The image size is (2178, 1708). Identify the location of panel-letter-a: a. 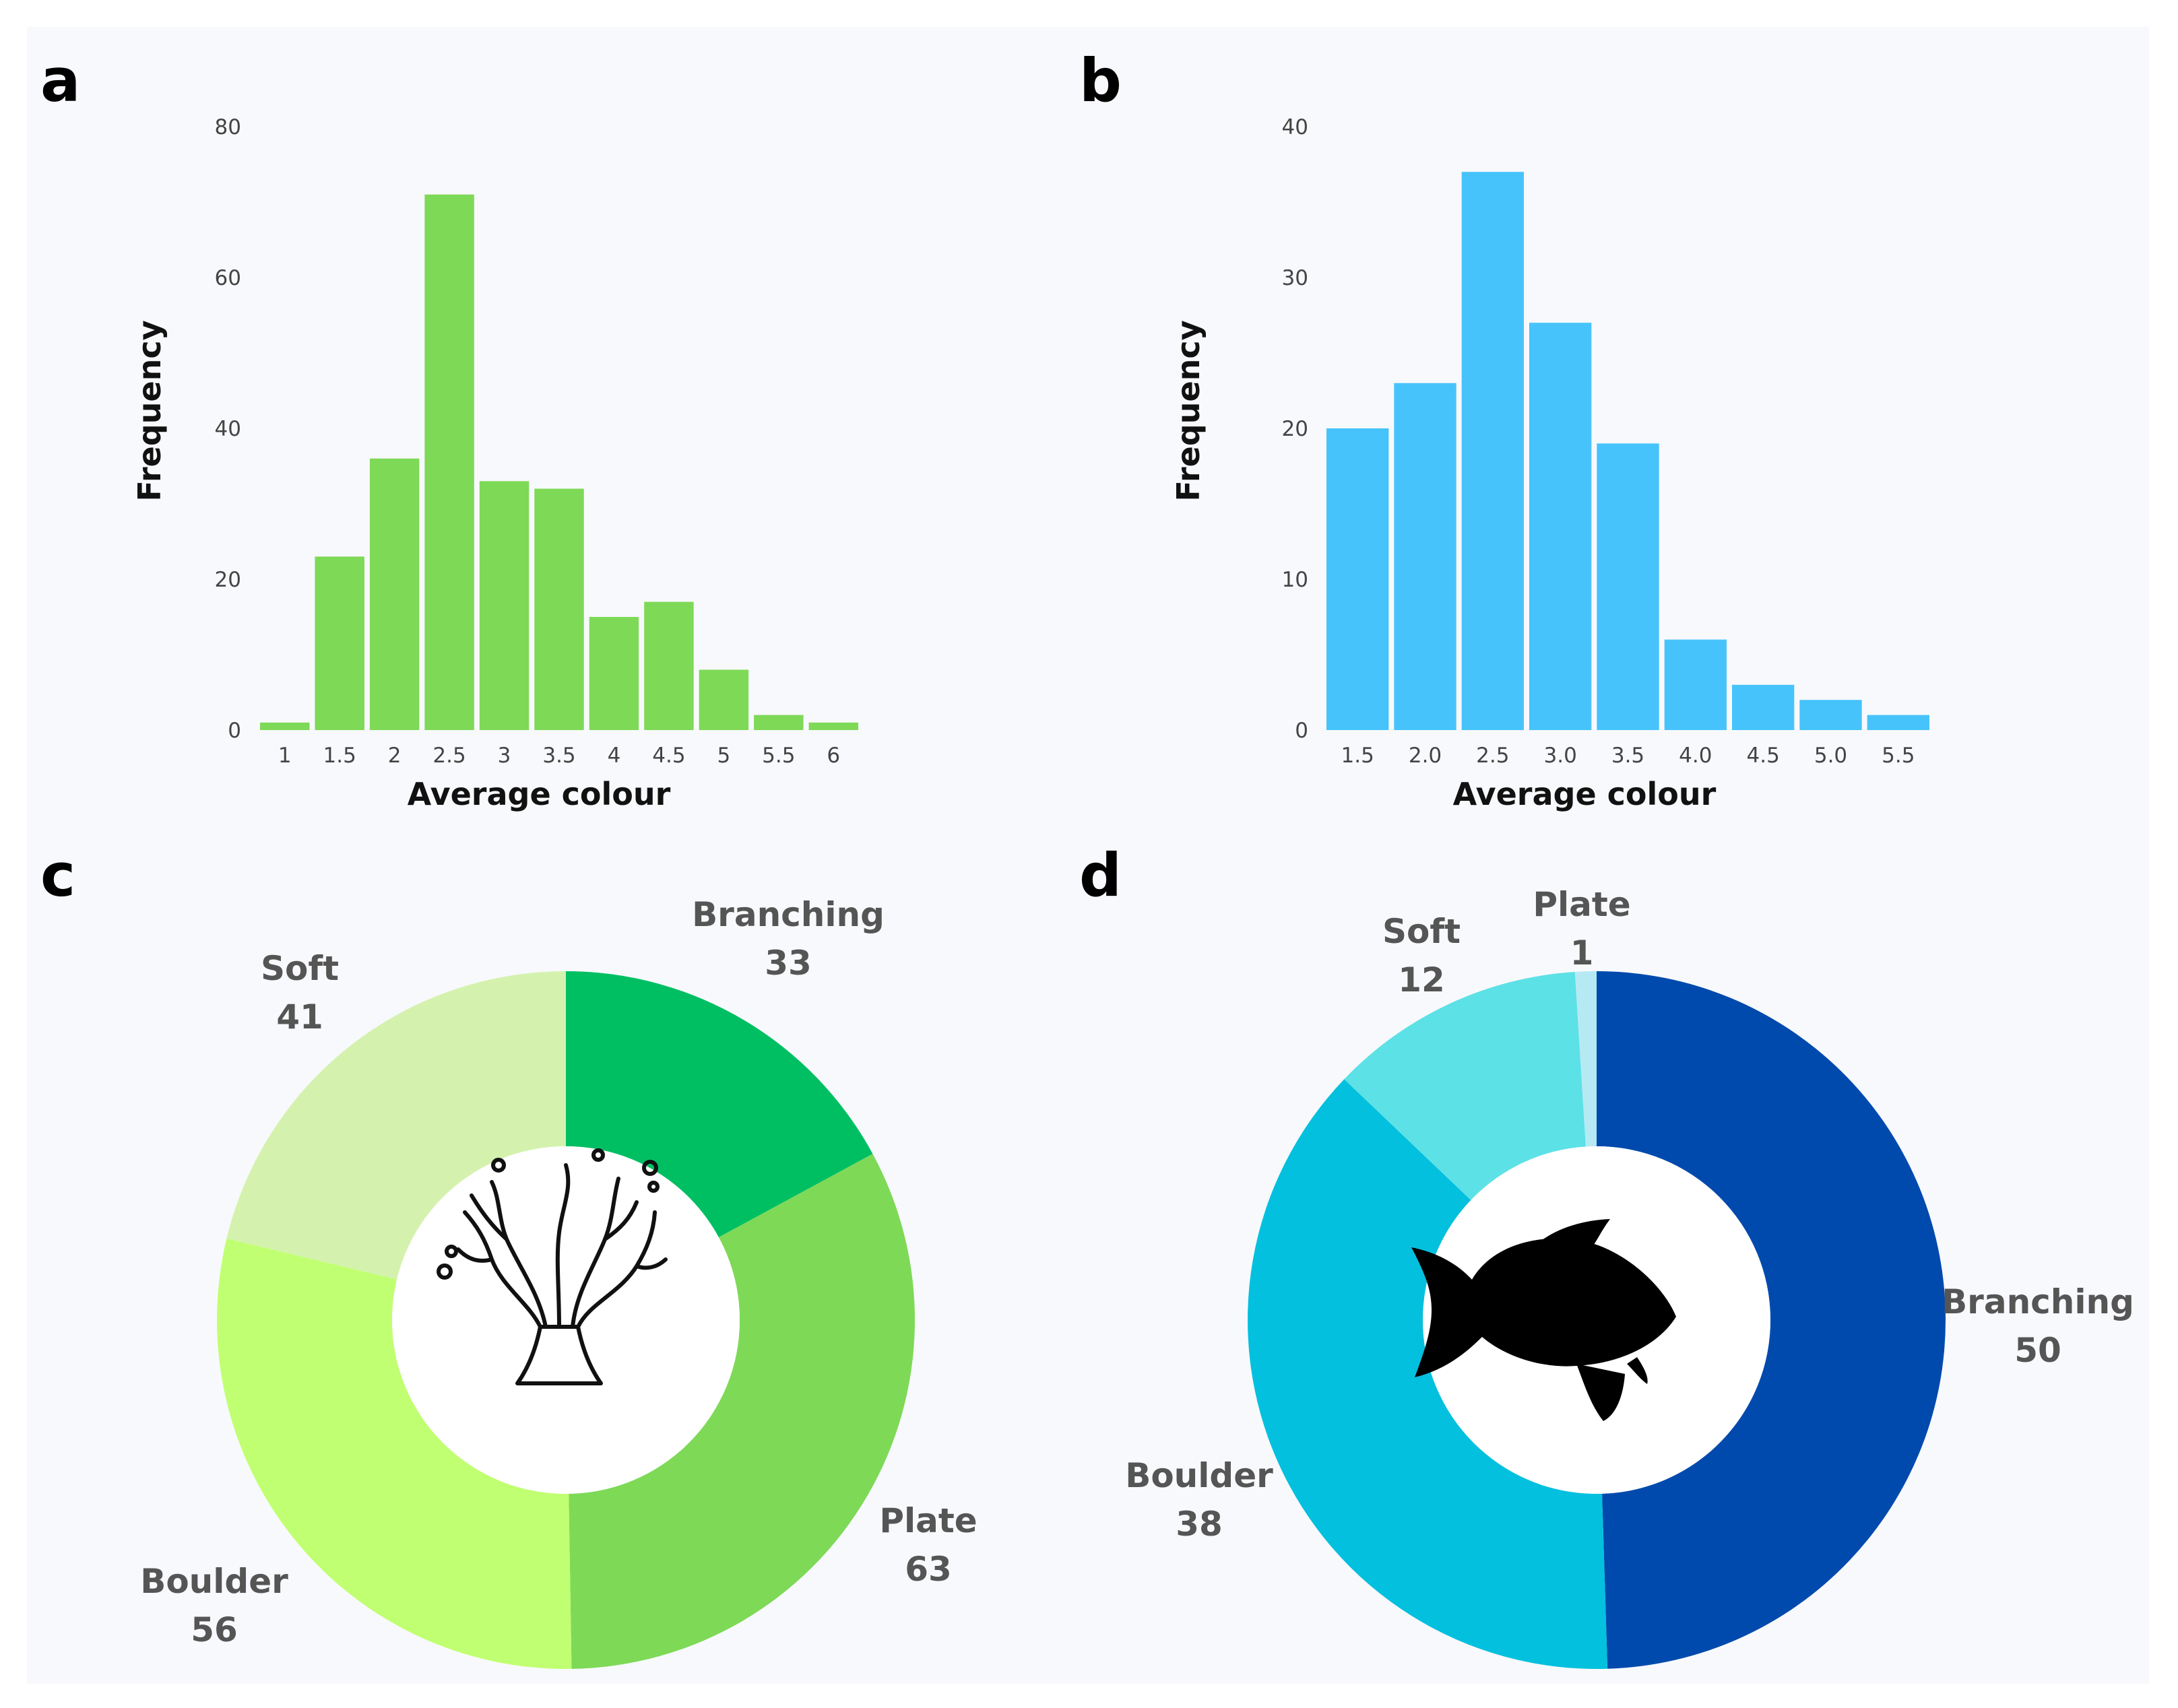
(60, 81).